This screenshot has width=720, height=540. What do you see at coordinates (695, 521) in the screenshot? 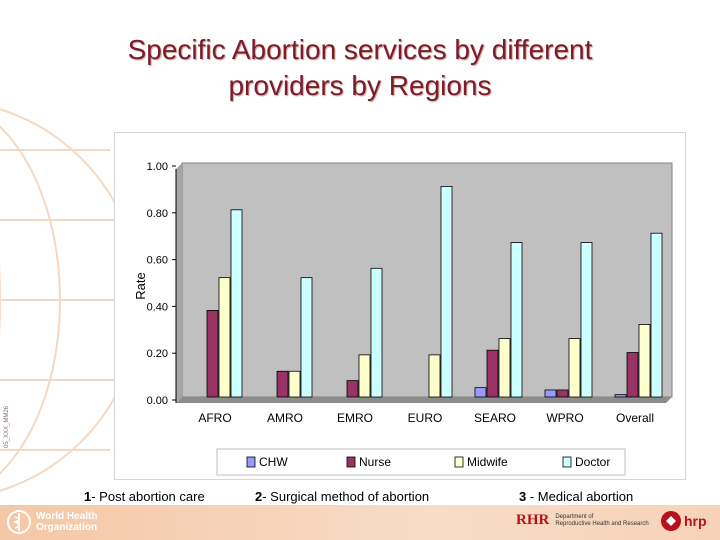
I see `hrp-text: hrp` at bounding box center [695, 521].